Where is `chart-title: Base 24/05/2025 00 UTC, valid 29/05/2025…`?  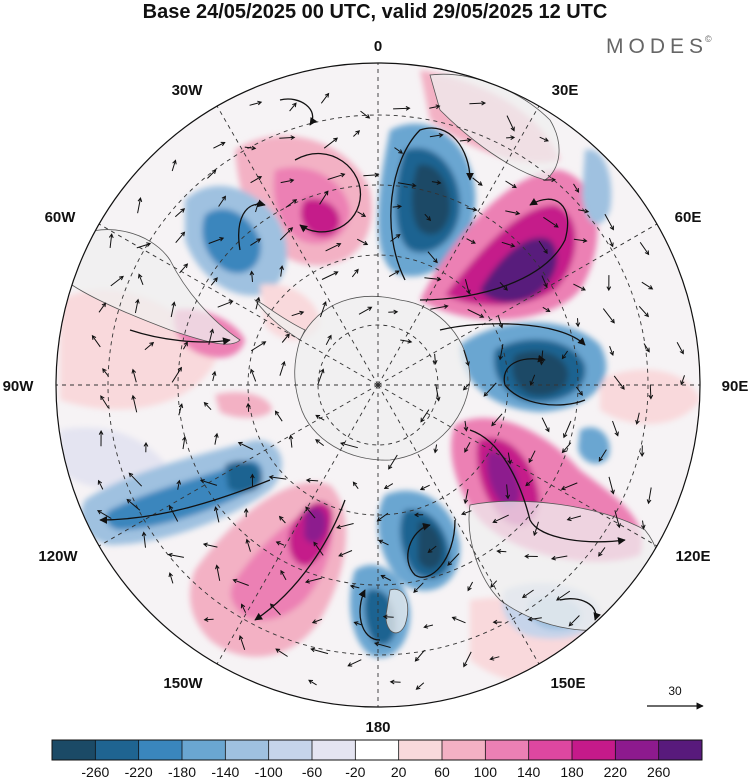 chart-title: Base 24/05/2025 00 UTC, valid 29/05/2025… is located at coordinates (375, 12).